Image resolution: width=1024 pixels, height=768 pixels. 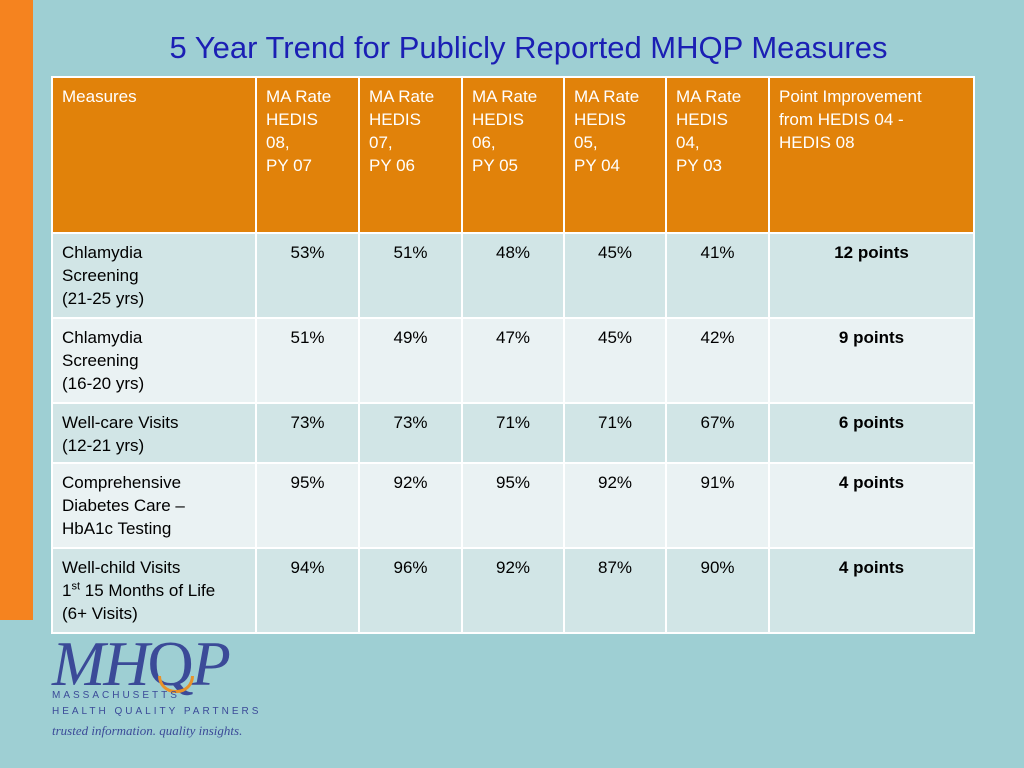 I want to click on logo-tagline: trusted information. quality insights., so click(x=147, y=730).